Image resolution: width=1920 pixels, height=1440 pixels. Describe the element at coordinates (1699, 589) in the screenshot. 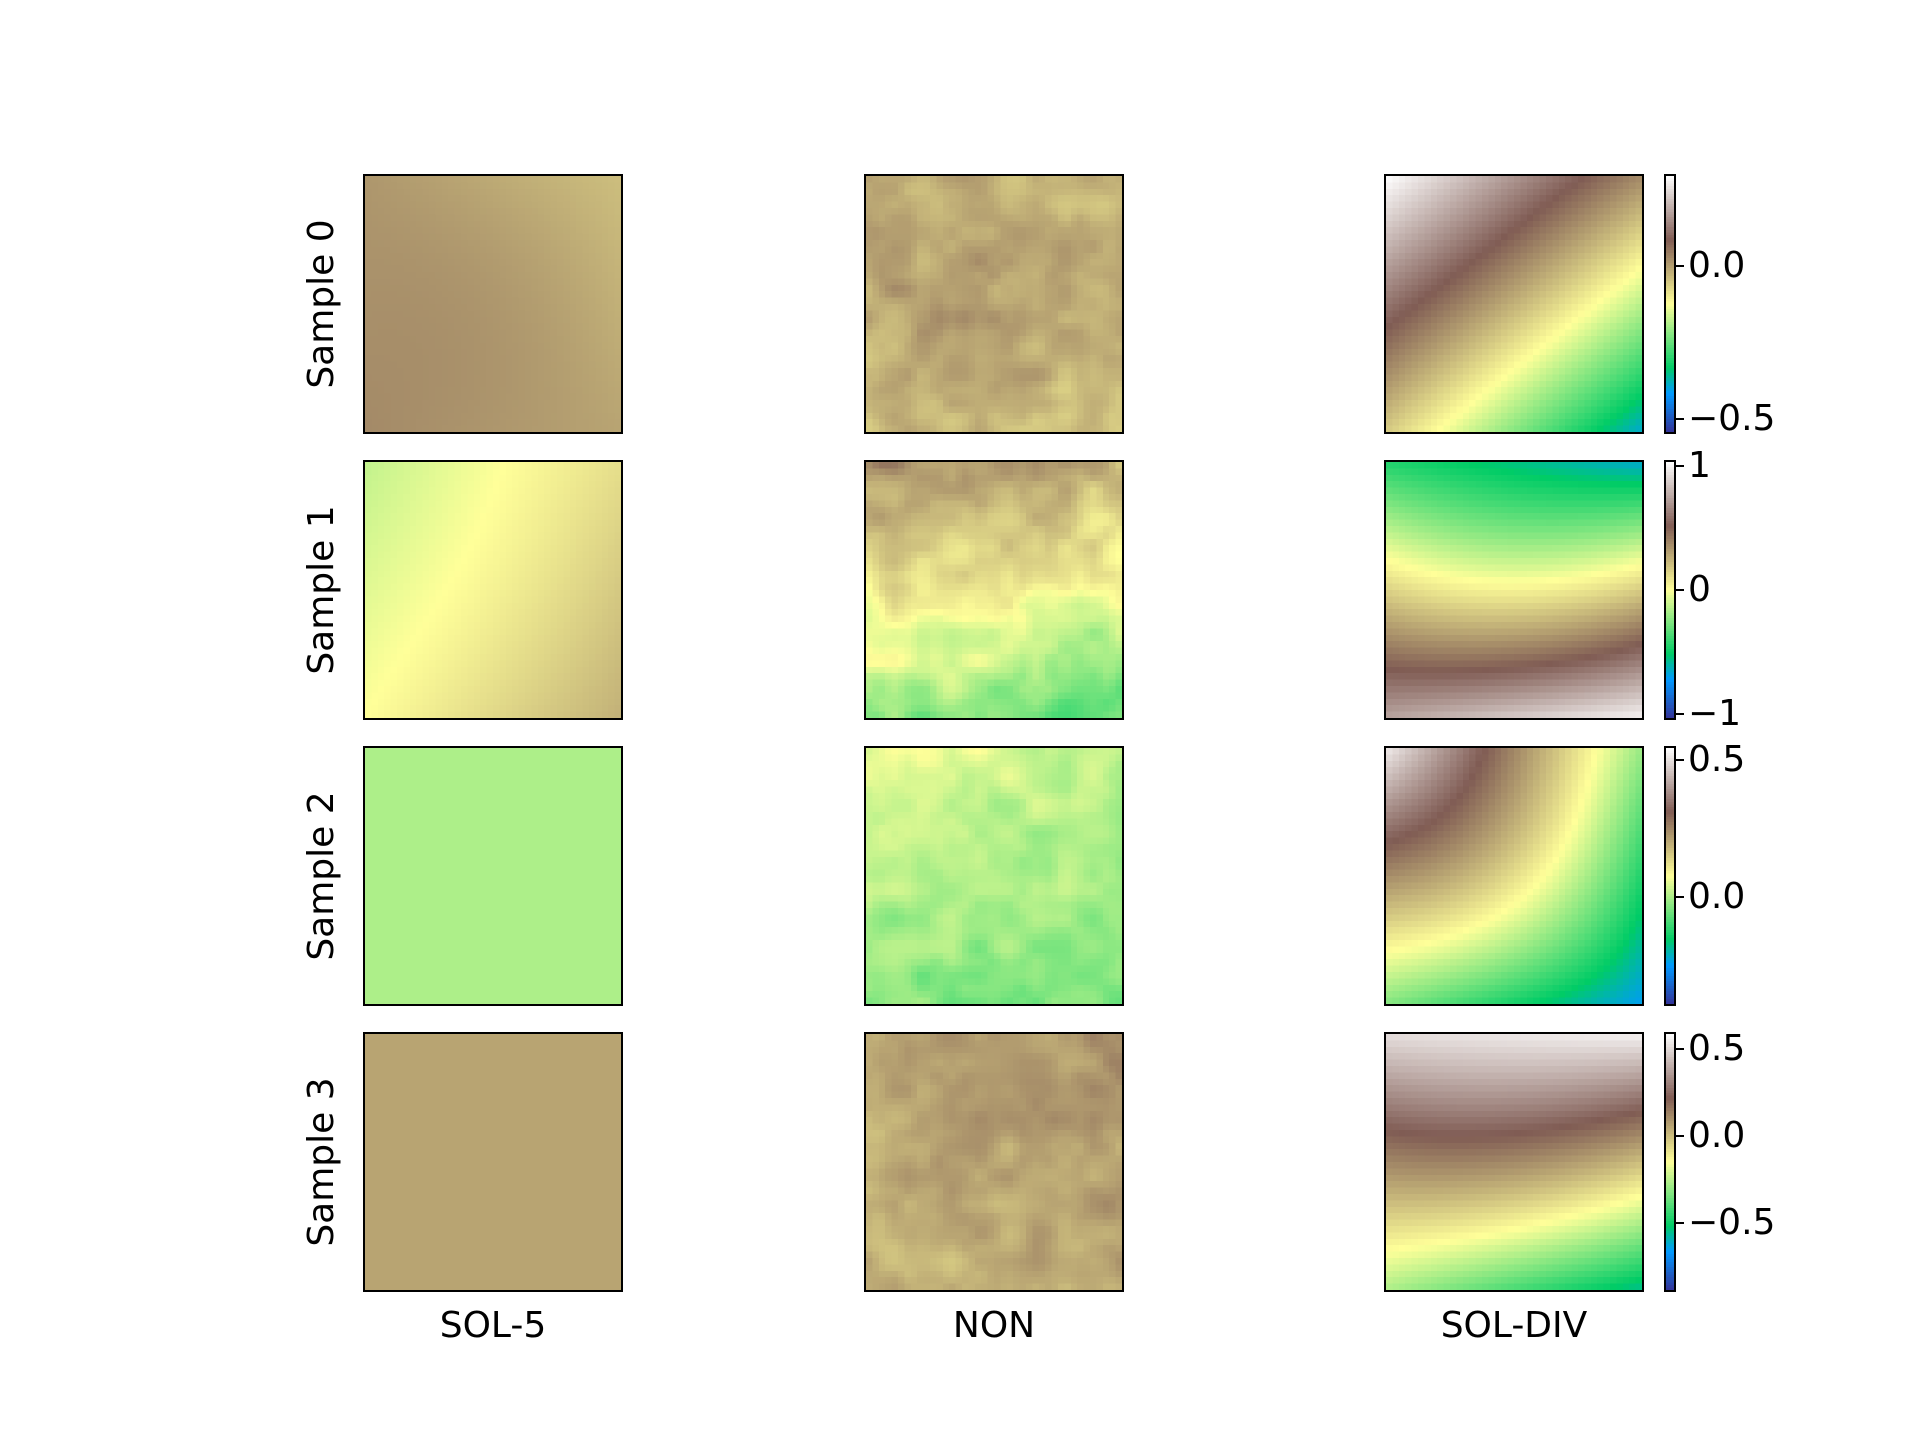

I see `colorbar-tick-label-sample-1: 0` at that location.